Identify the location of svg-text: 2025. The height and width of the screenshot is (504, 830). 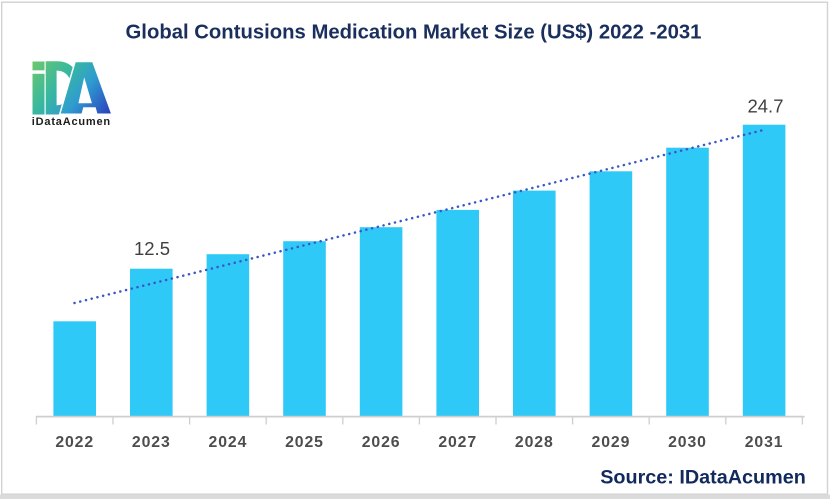
(304, 442).